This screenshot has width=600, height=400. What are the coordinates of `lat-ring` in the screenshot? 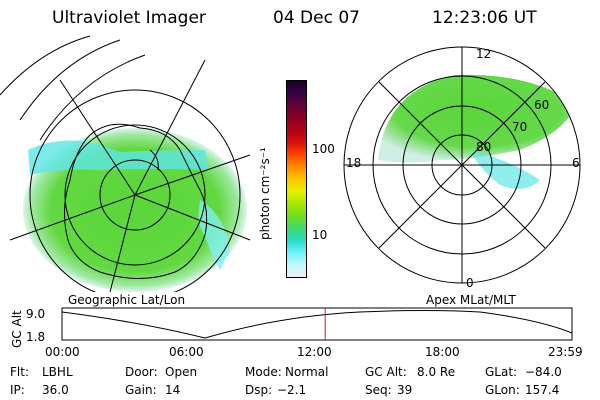 It's located at (135, 195).